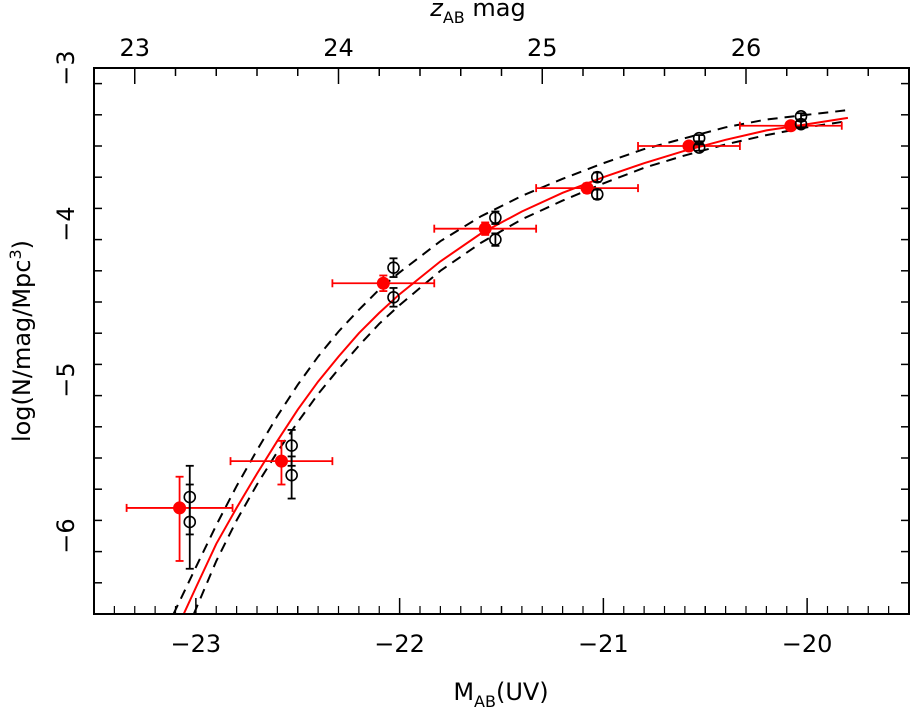  What do you see at coordinates (542, 48) in the screenshot?
I see `top-tick-label: 25` at bounding box center [542, 48].